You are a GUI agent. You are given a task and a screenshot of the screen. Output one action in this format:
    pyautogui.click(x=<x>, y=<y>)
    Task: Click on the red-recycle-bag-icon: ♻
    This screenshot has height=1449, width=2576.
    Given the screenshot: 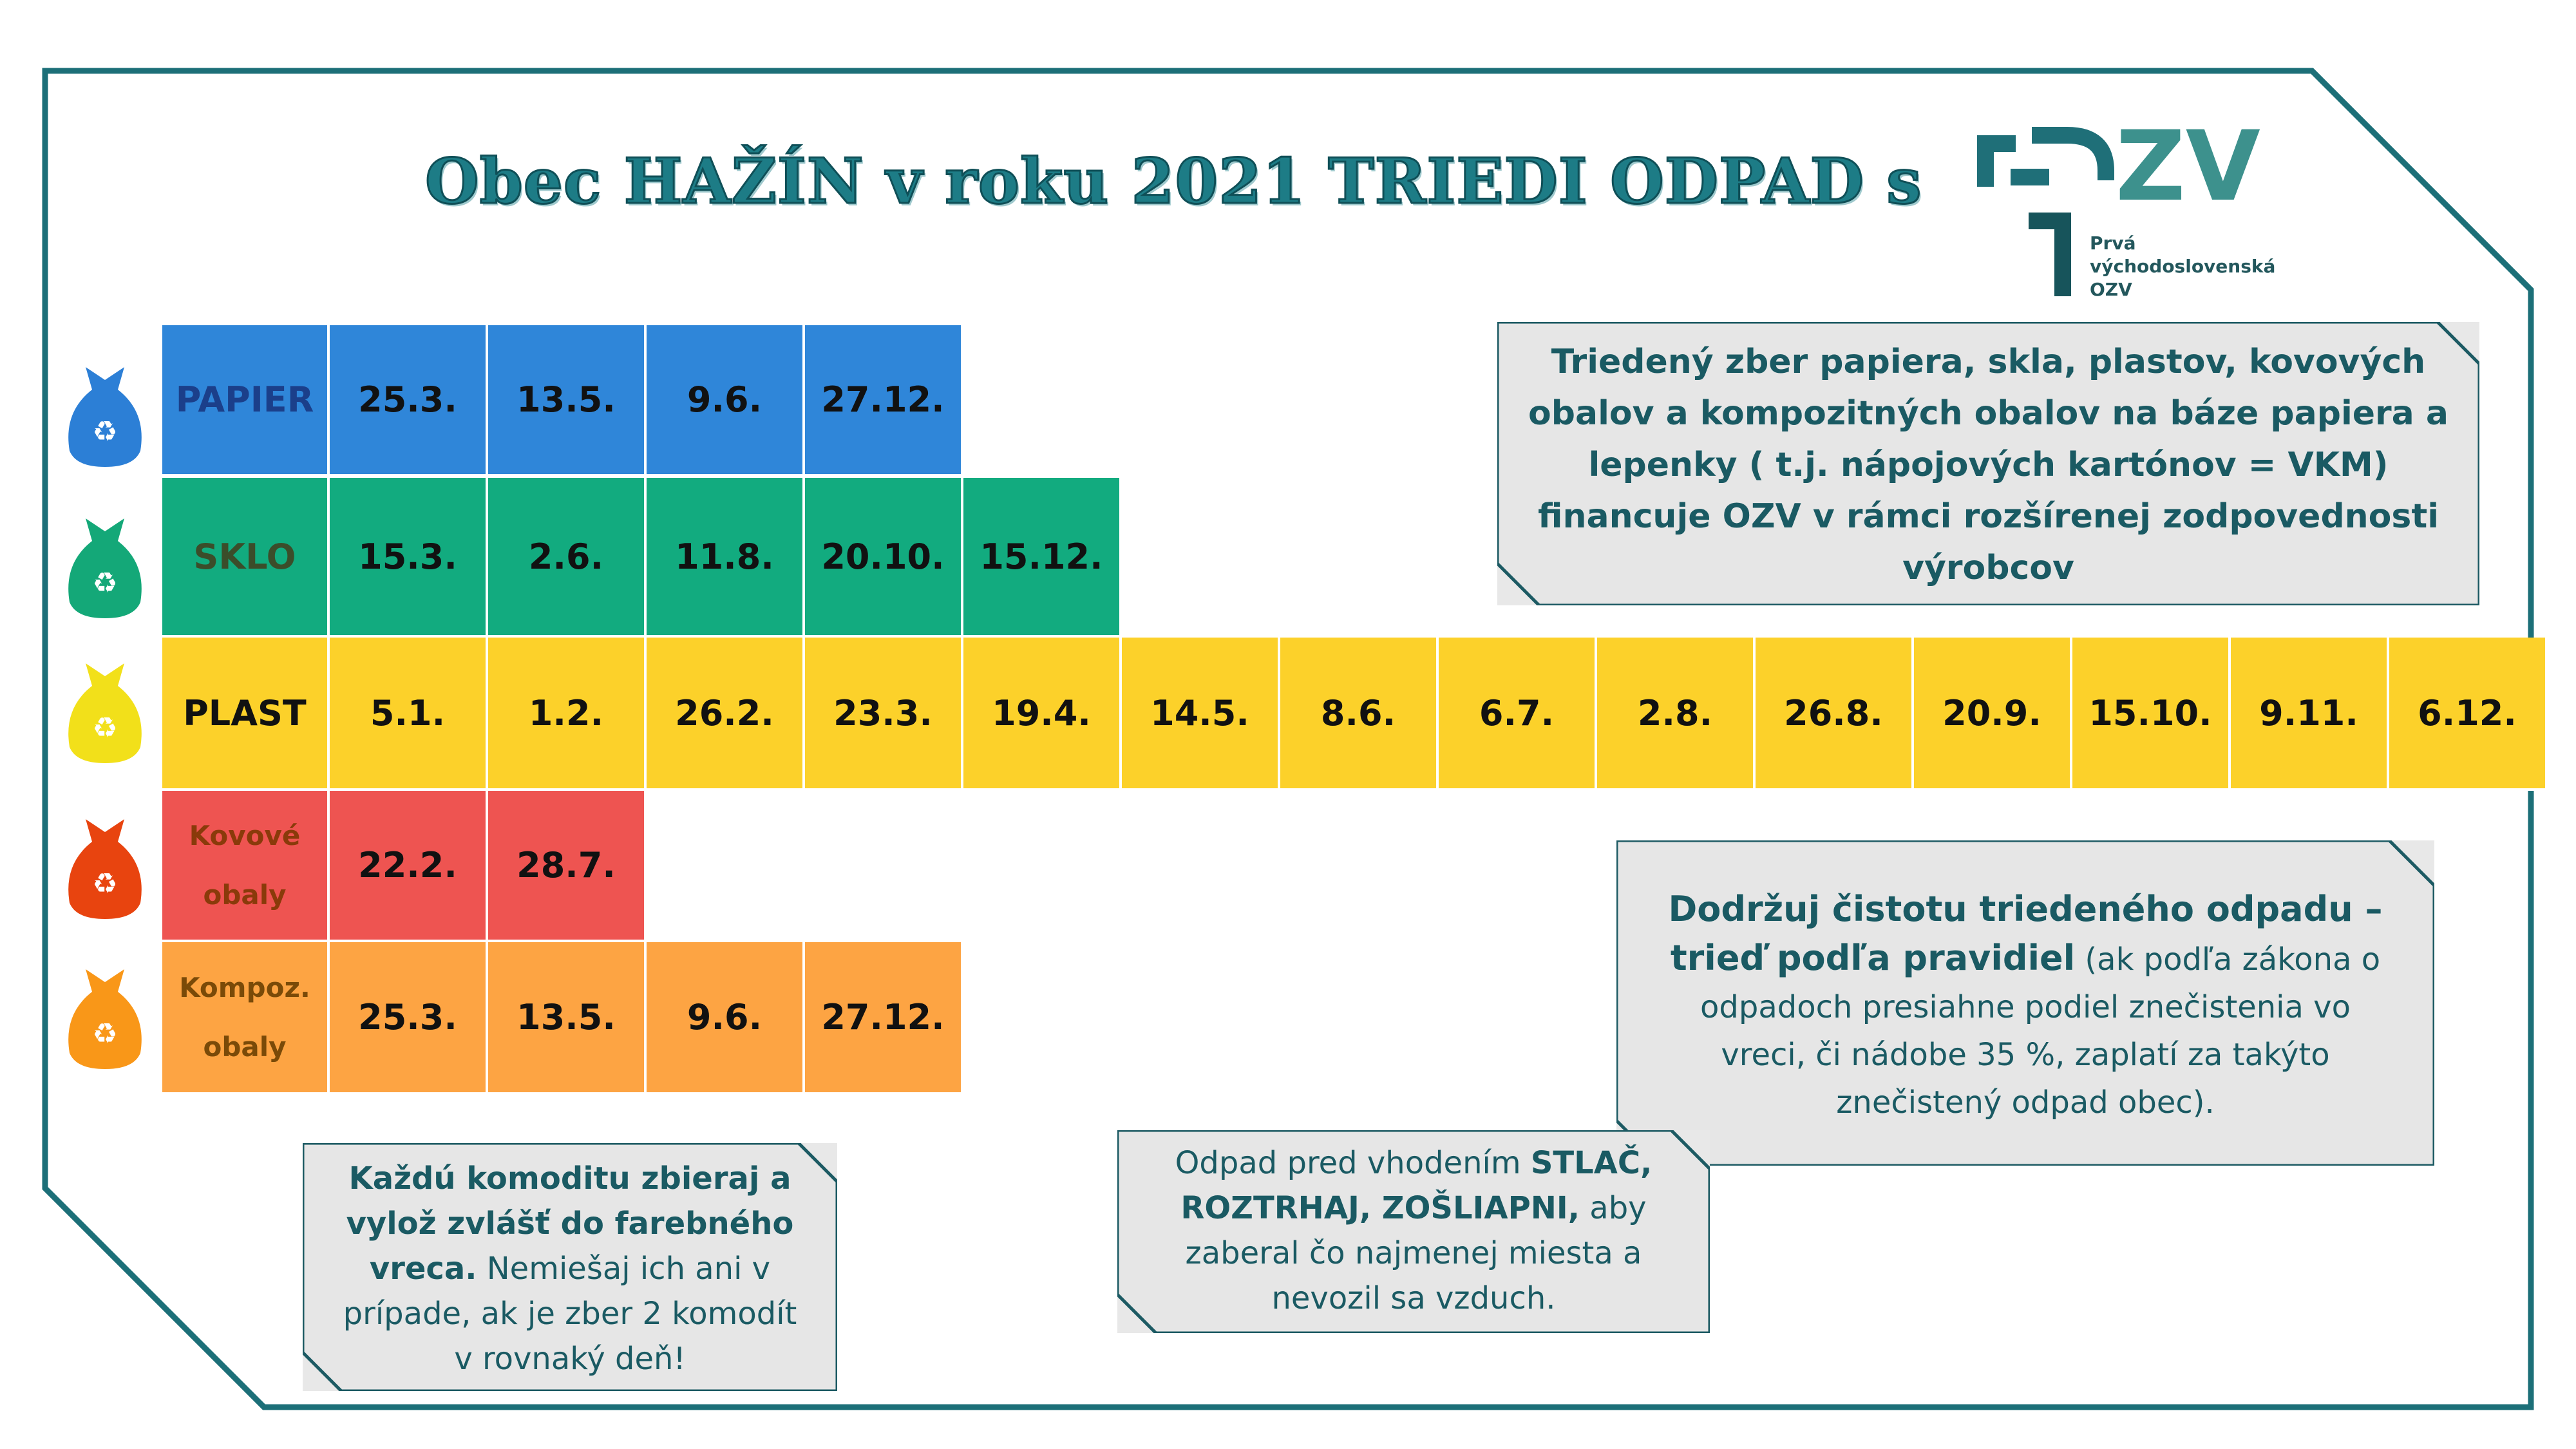 What is the action you would take?
    pyautogui.click(x=105, y=869)
    